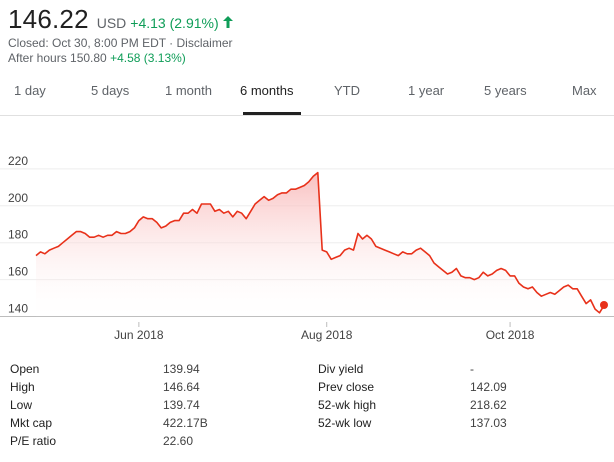  What do you see at coordinates (181, 405) in the screenshot?
I see `stat-value-low: 139.74` at bounding box center [181, 405].